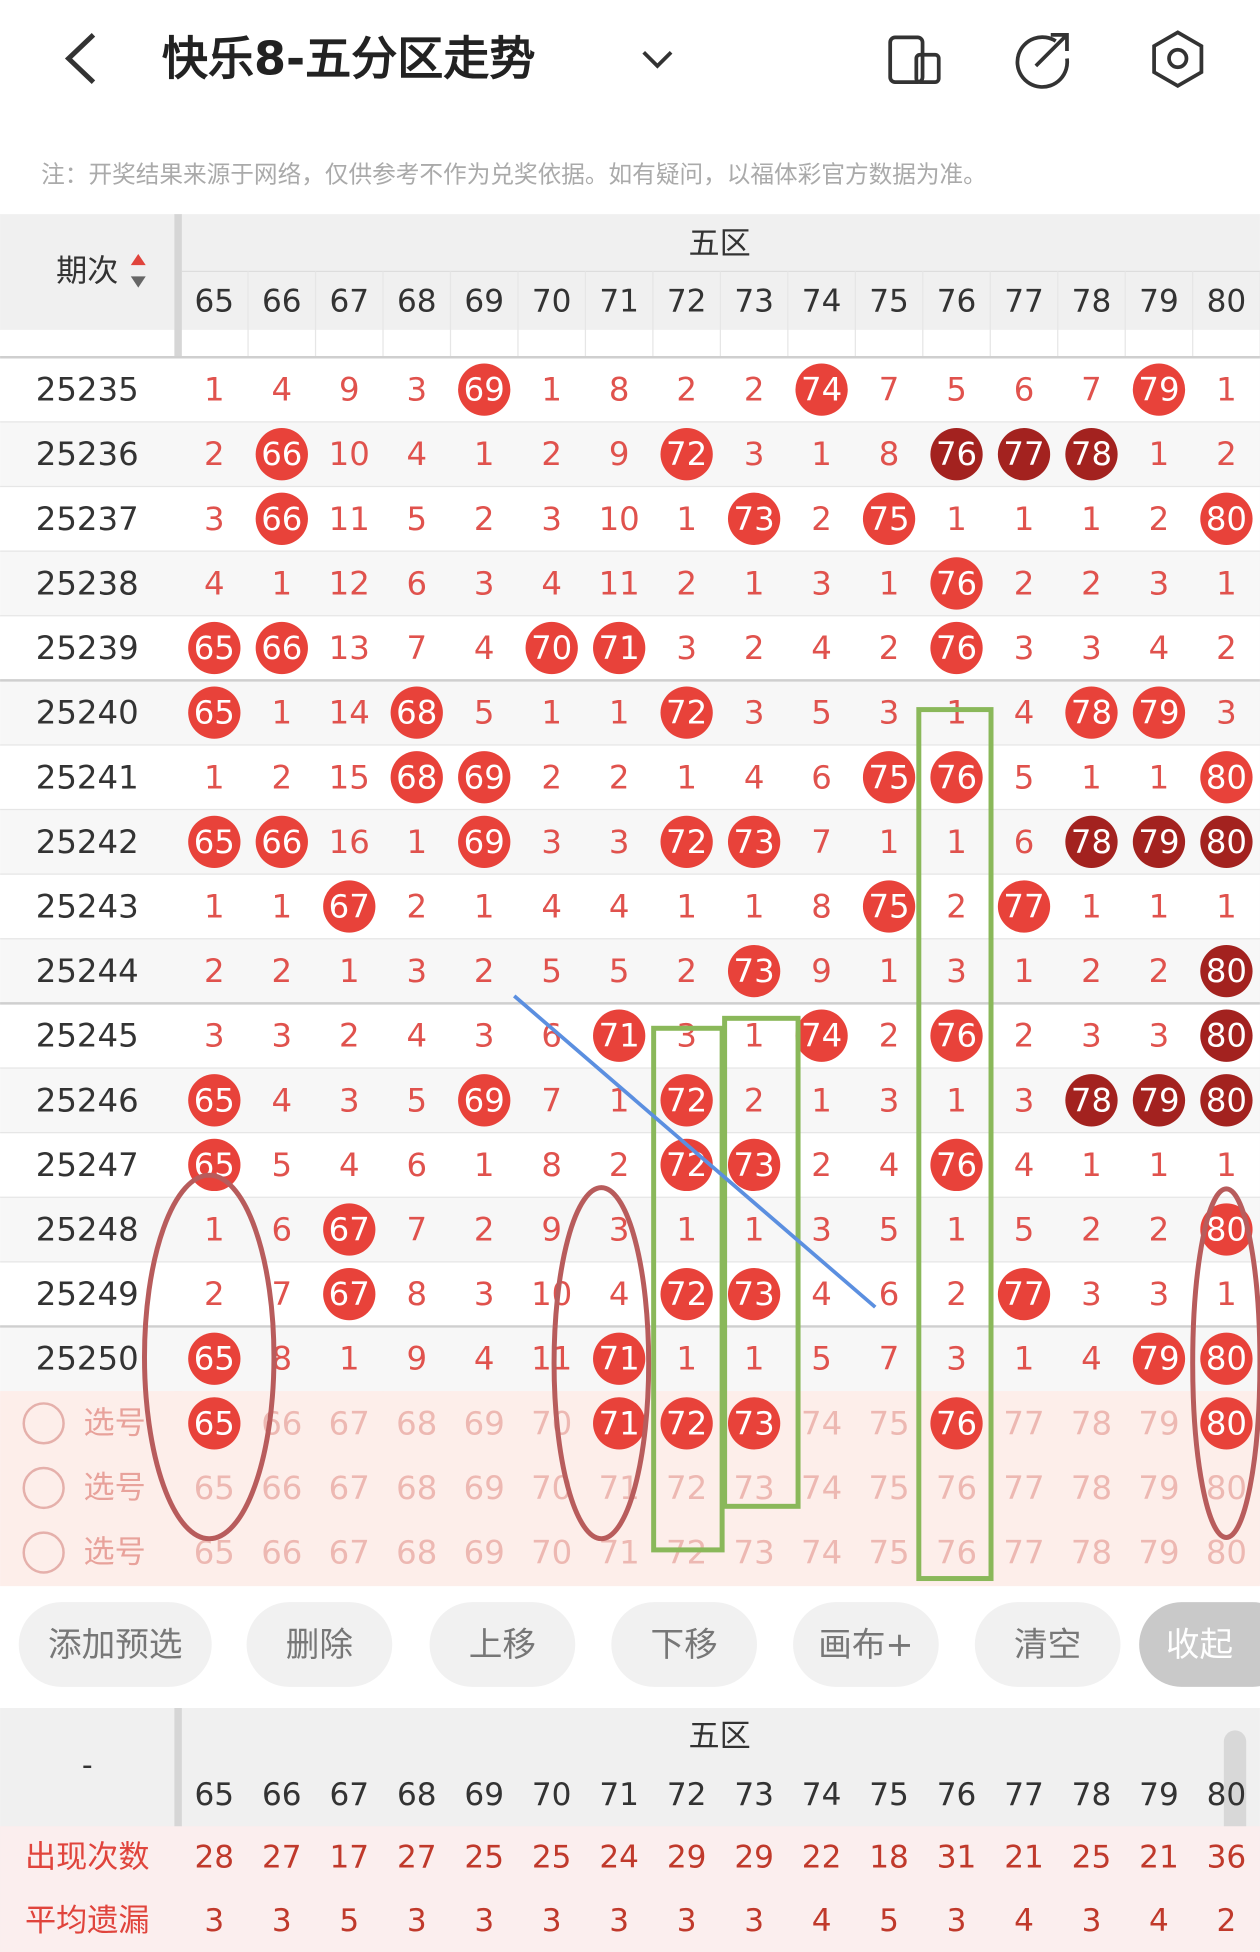 The height and width of the screenshot is (1952, 1260). I want to click on stats-value: 4, so click(1024, 1921).